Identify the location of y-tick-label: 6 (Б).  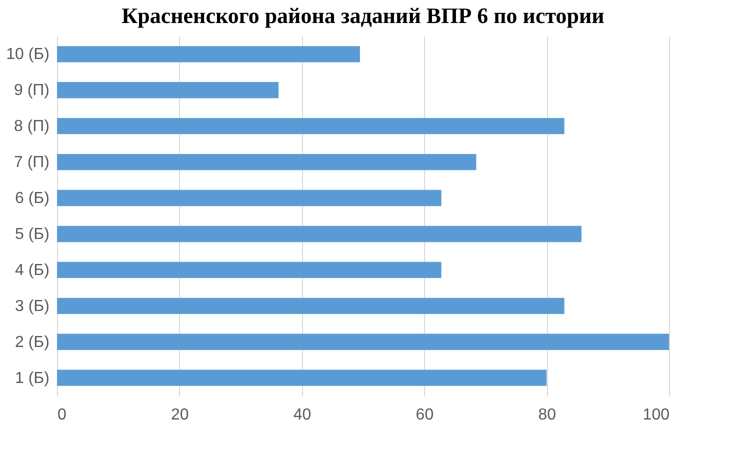
(32, 199).